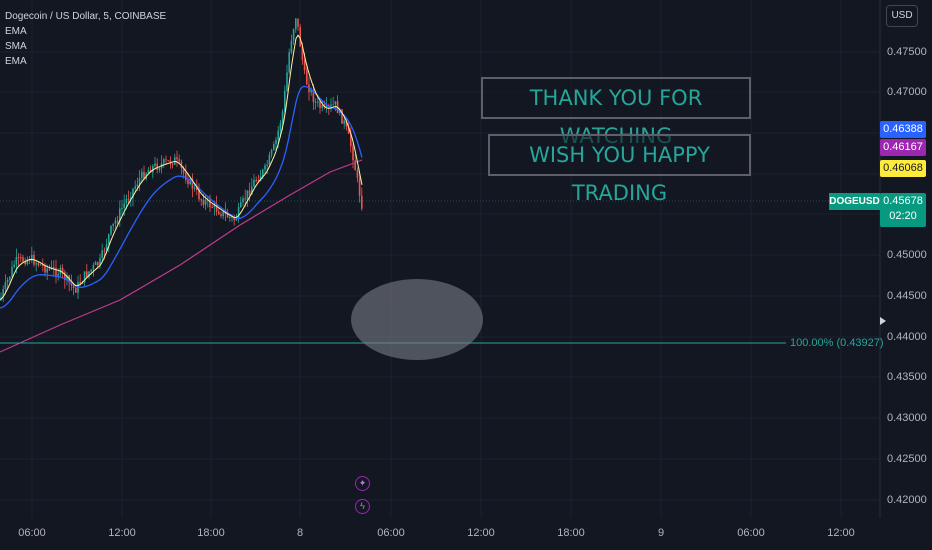  What do you see at coordinates (907, 255) in the screenshot?
I see `price-axis-label: 0.45000` at bounding box center [907, 255].